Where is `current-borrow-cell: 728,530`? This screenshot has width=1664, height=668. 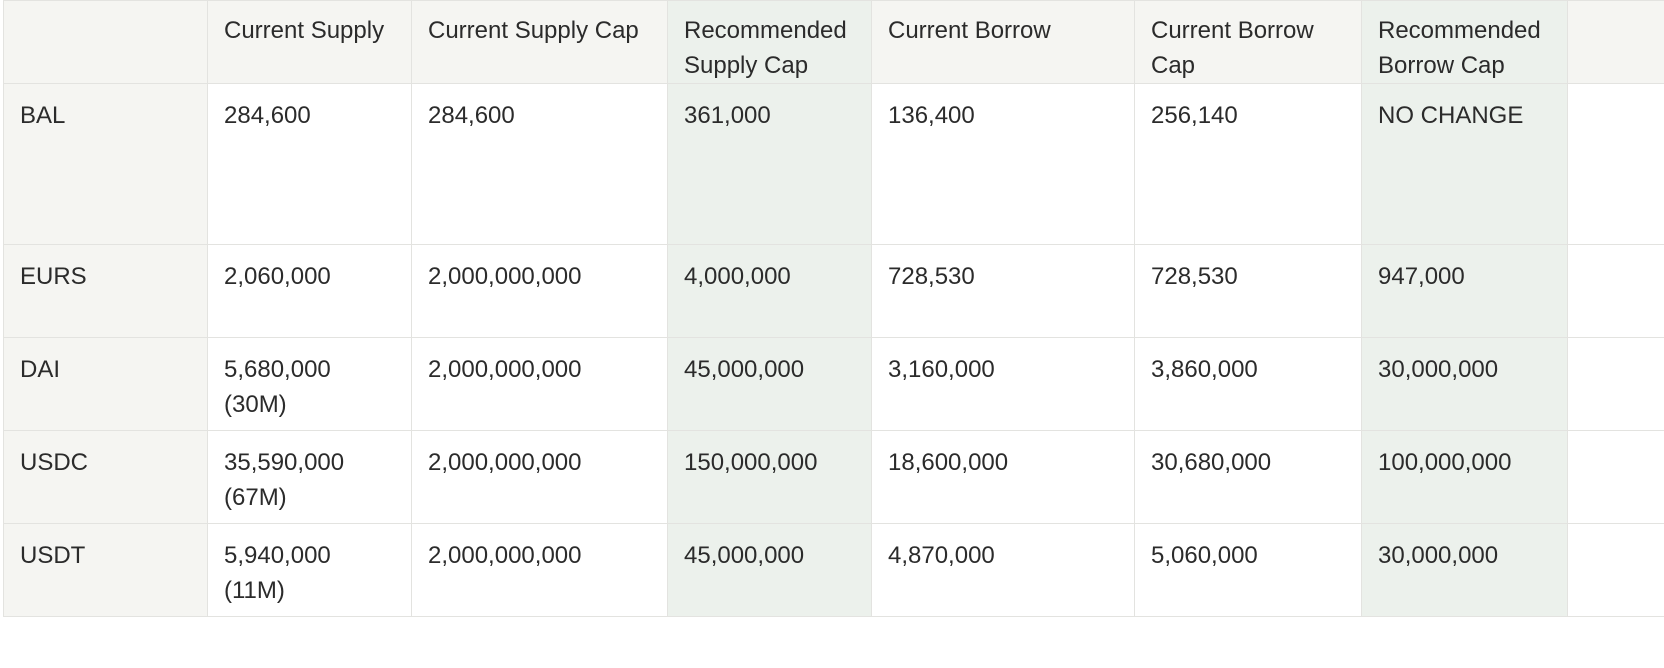
current-borrow-cell: 728,530 is located at coordinates (1003, 291).